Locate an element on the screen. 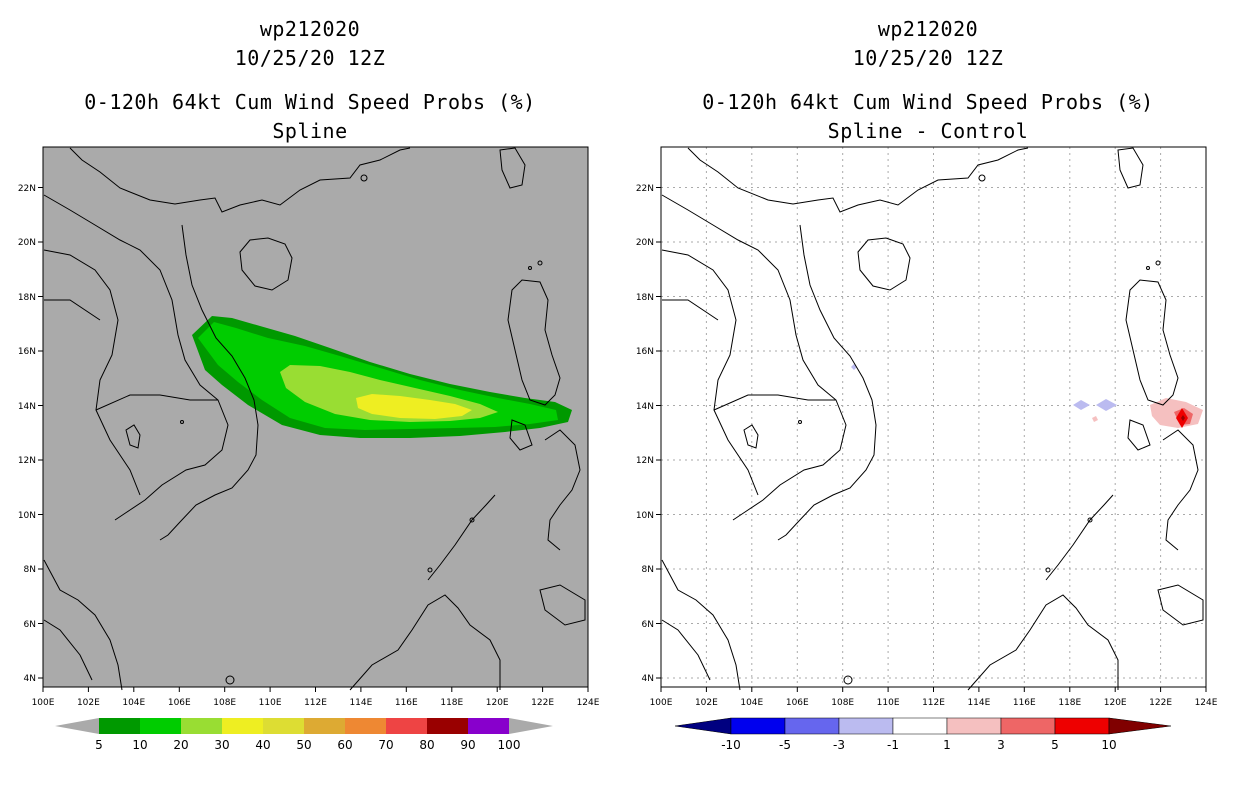 Image resolution: width=1236 pixels, height=800 pixels. right-title: 0-120h 64kt Cum Wind Speed Probs (%) is located at coordinates (928, 102).